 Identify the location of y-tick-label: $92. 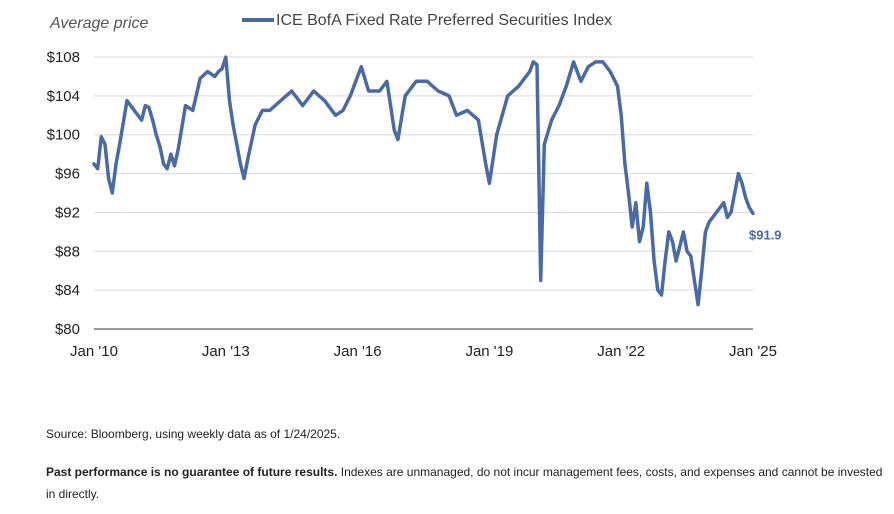
(67, 212).